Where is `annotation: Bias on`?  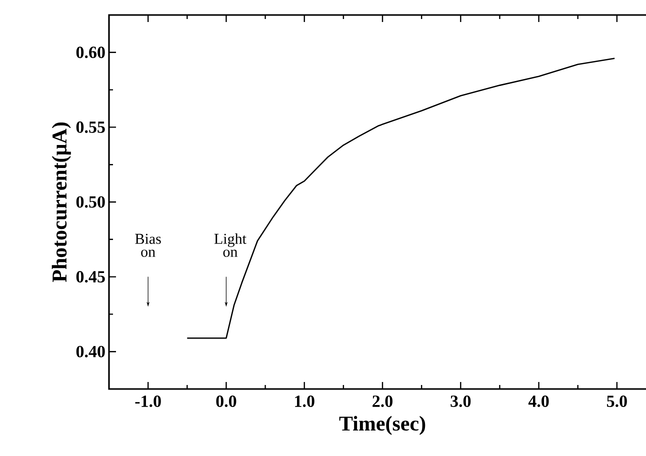
annotation: Bias on is located at coordinates (148, 245).